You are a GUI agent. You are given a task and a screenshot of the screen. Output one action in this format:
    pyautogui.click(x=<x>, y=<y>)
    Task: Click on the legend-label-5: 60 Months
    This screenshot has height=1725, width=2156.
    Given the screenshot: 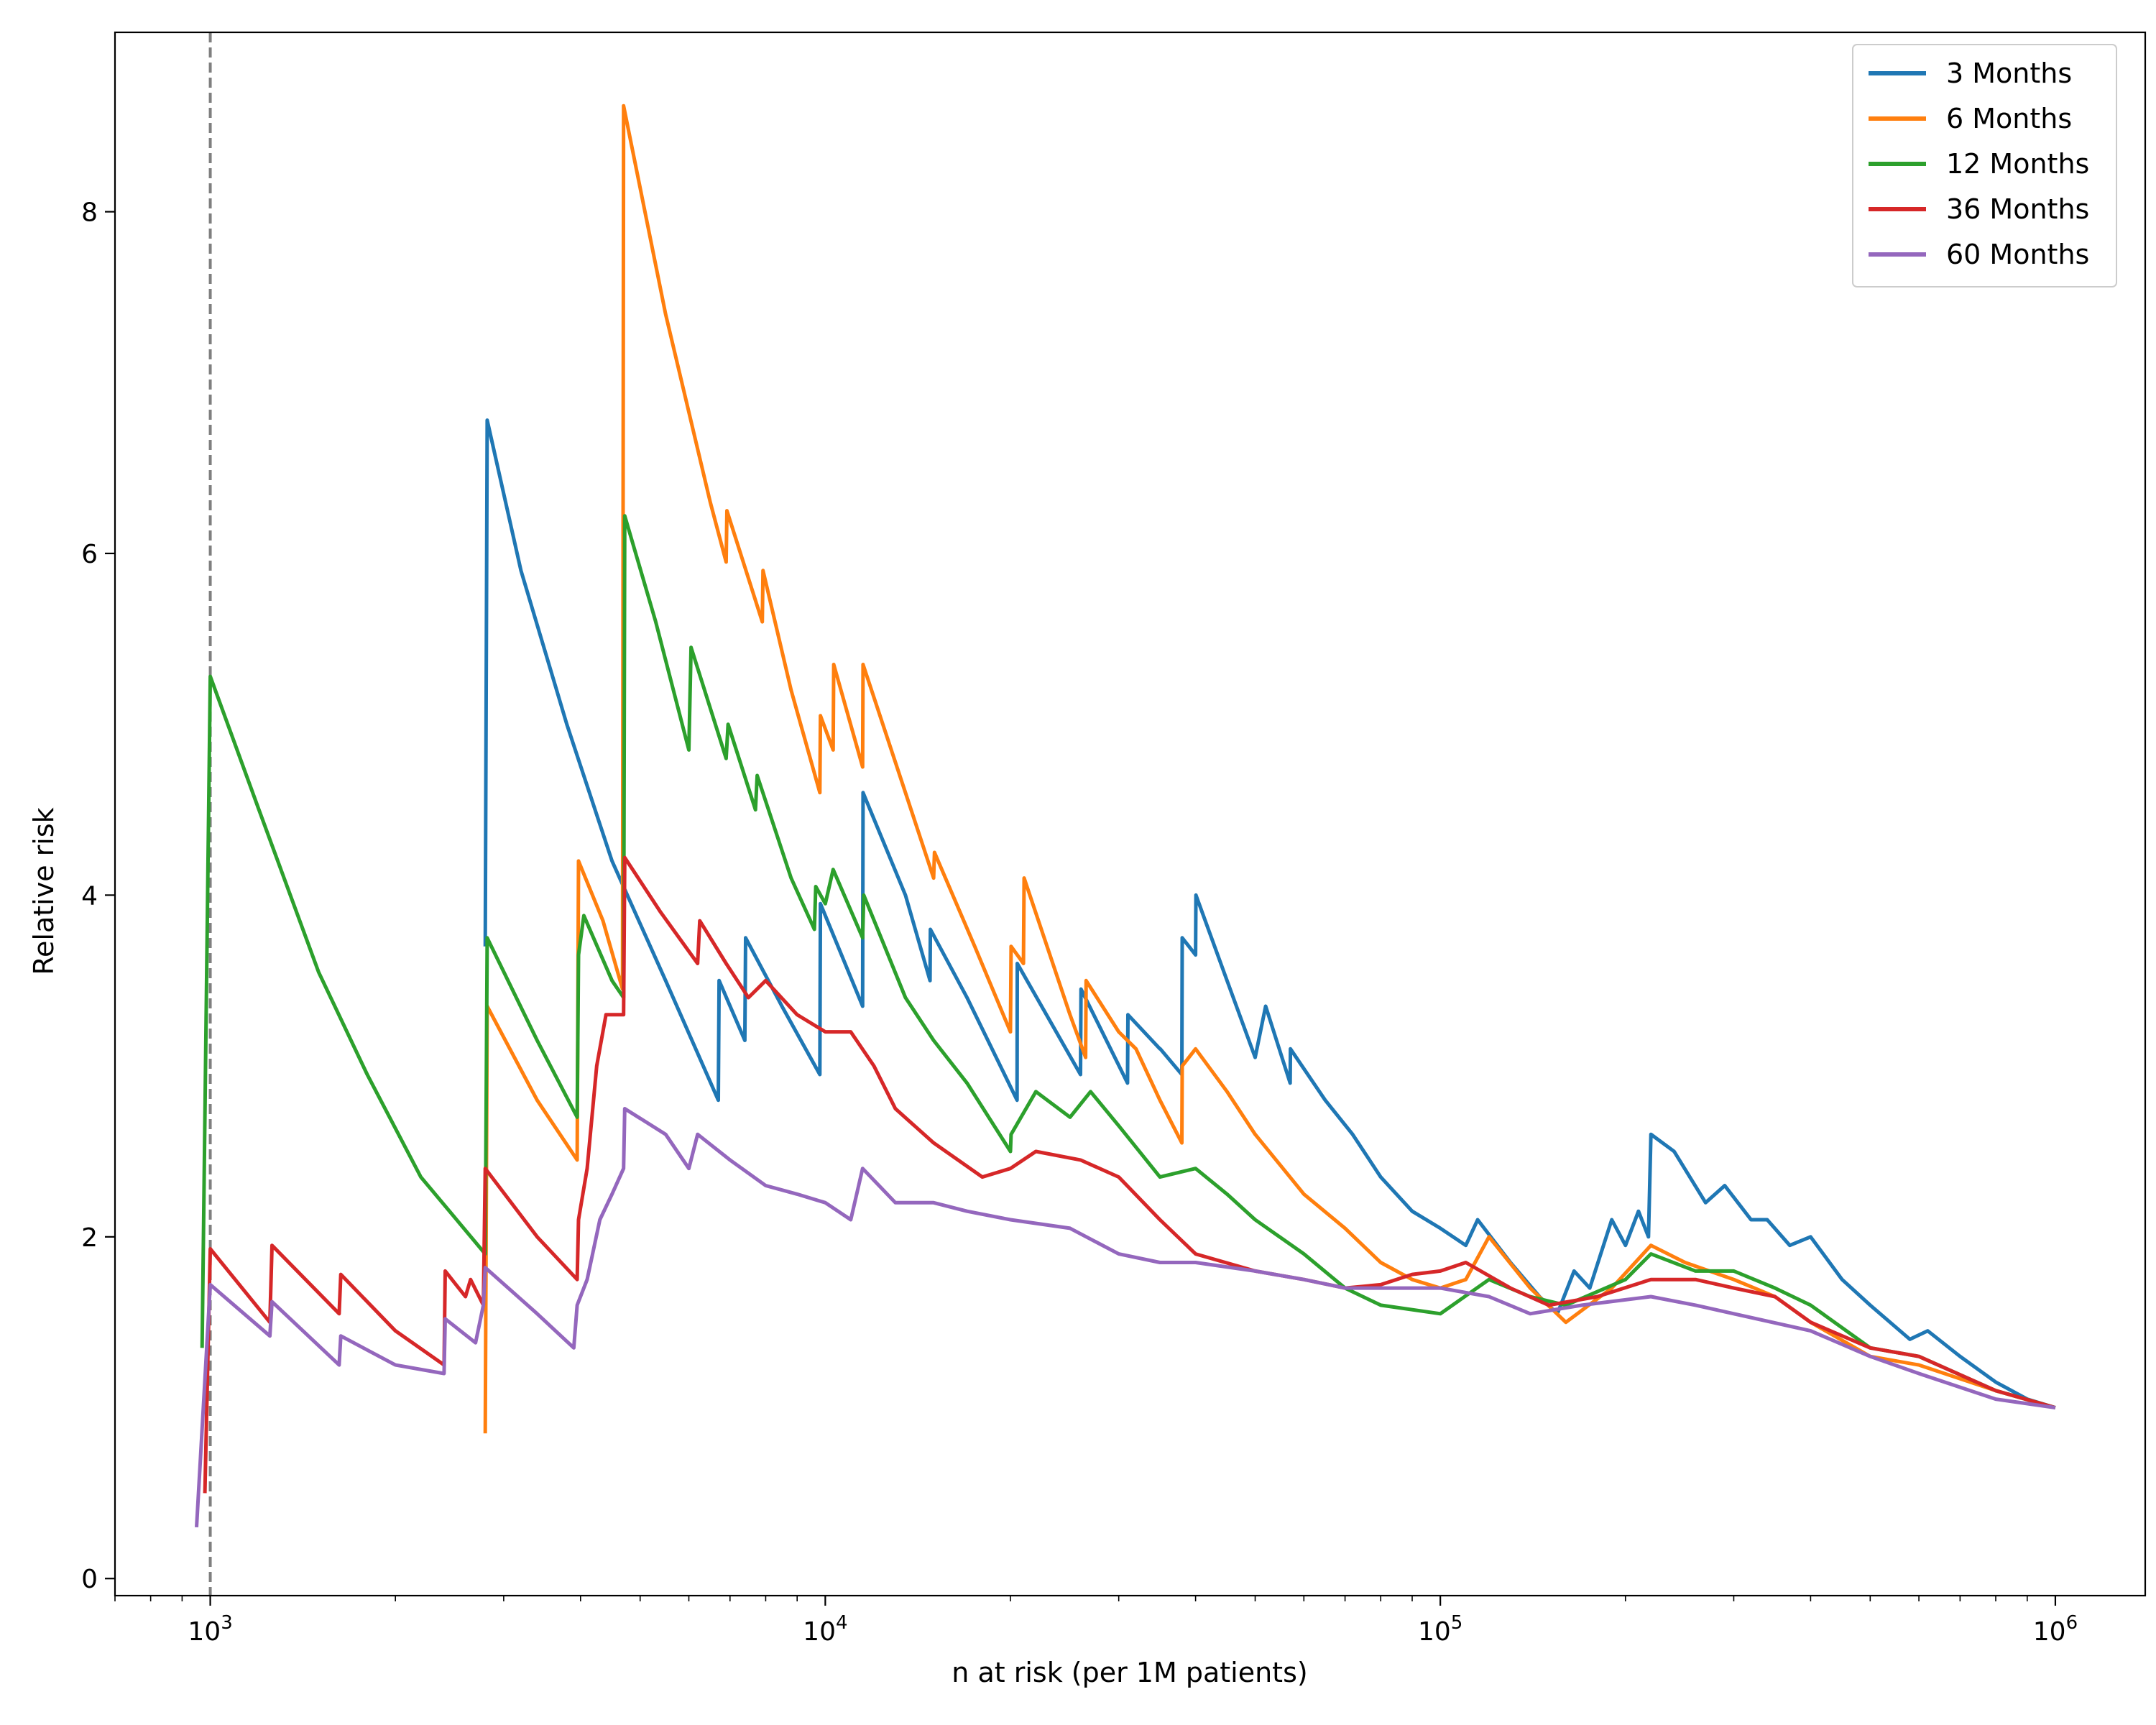 What is the action you would take?
    pyautogui.click(x=2018, y=254)
    